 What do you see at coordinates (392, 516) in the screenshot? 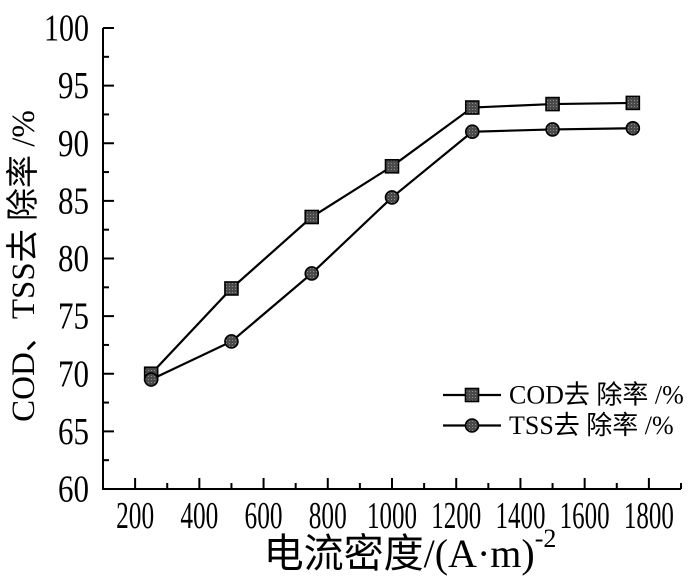
I see `x-tick-label: 1000` at bounding box center [392, 516].